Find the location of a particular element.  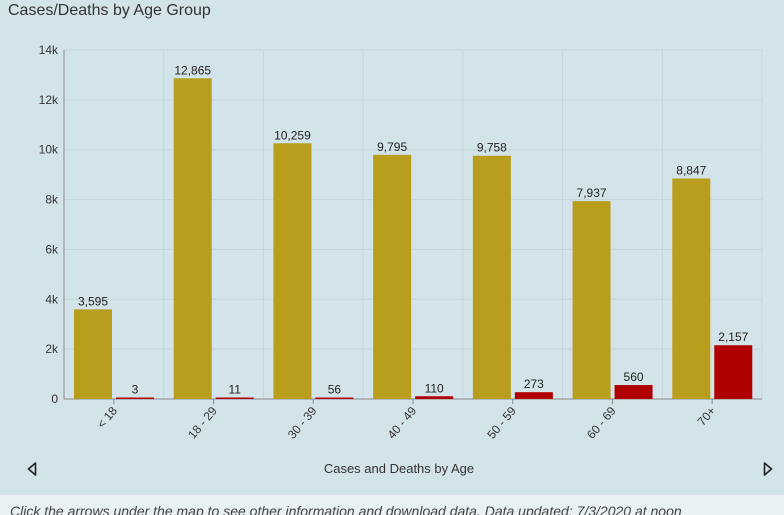

triangle-right-icon is located at coordinates (768, 469).